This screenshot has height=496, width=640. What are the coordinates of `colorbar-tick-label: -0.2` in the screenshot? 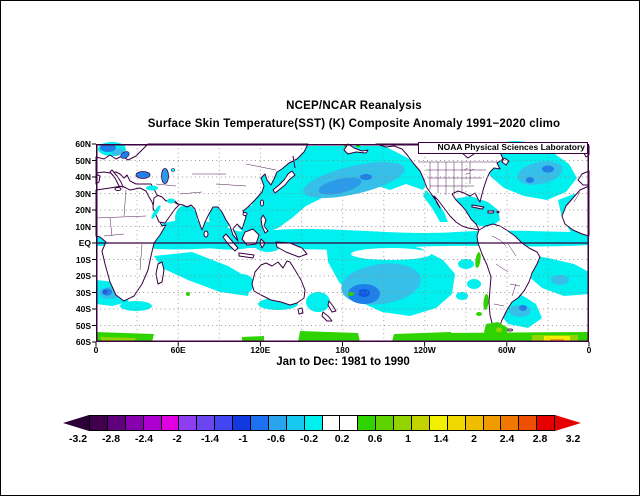 It's located at (309, 439).